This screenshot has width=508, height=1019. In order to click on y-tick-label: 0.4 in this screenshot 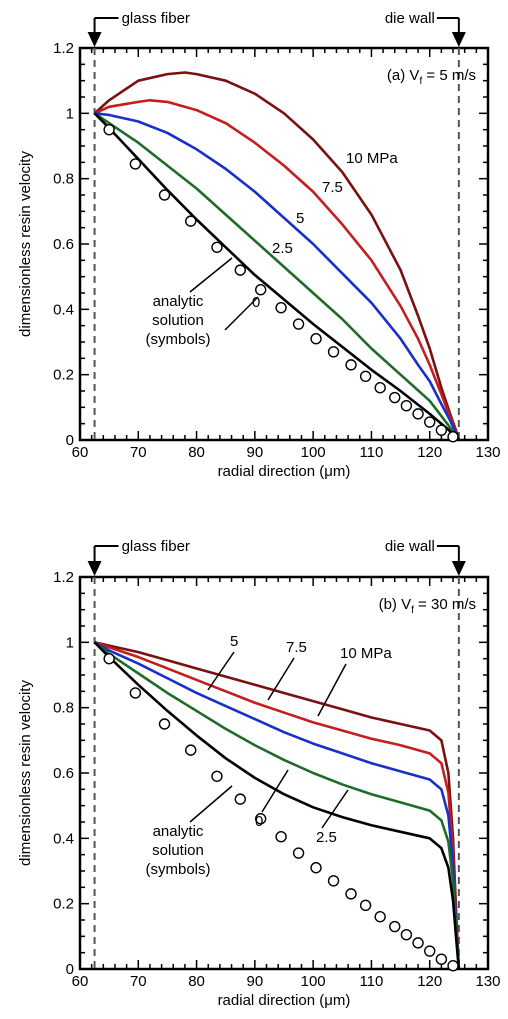, I will do `click(63, 309)`.